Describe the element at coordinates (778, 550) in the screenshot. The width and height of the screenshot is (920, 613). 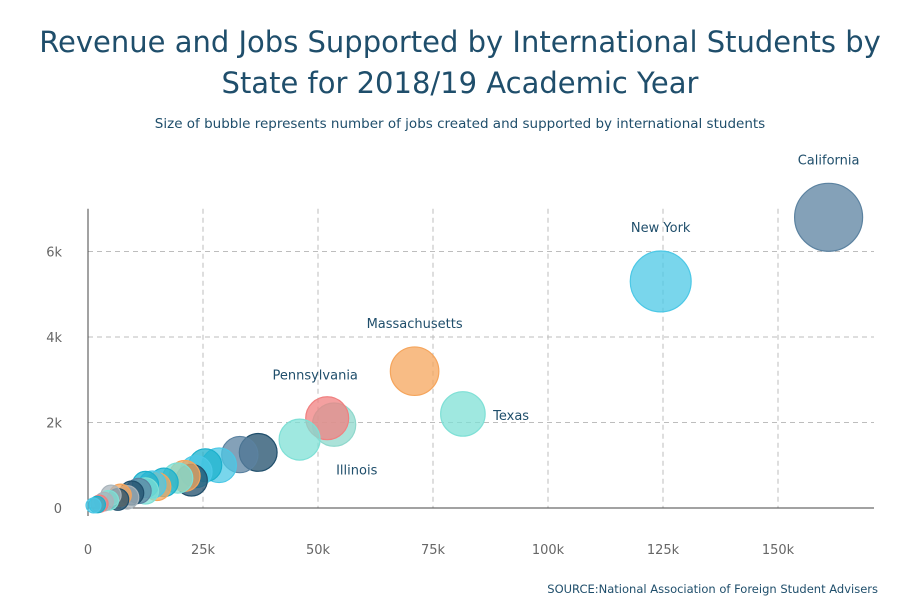
I see `x-tick-label: 150k` at that location.